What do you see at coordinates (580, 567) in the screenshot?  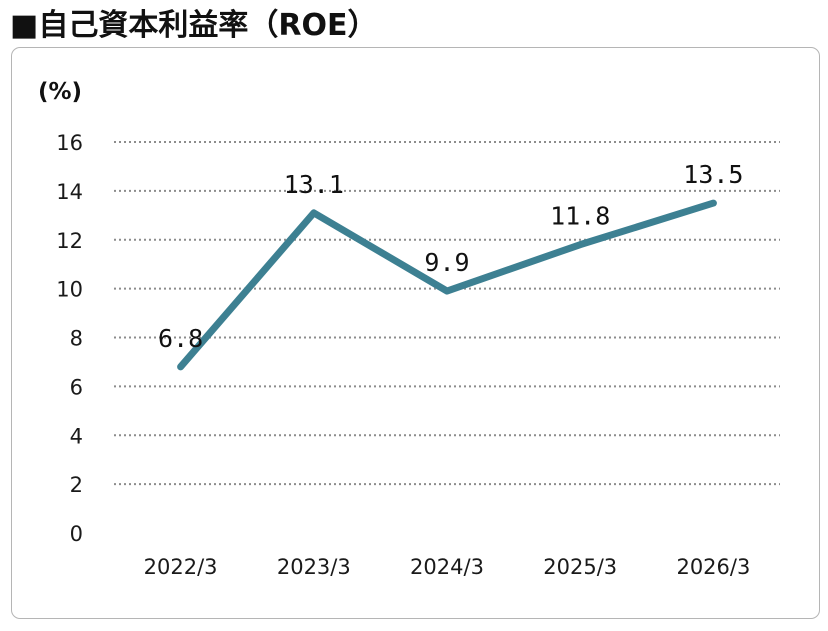 I see `x-tick-label: 2025/3` at bounding box center [580, 567].